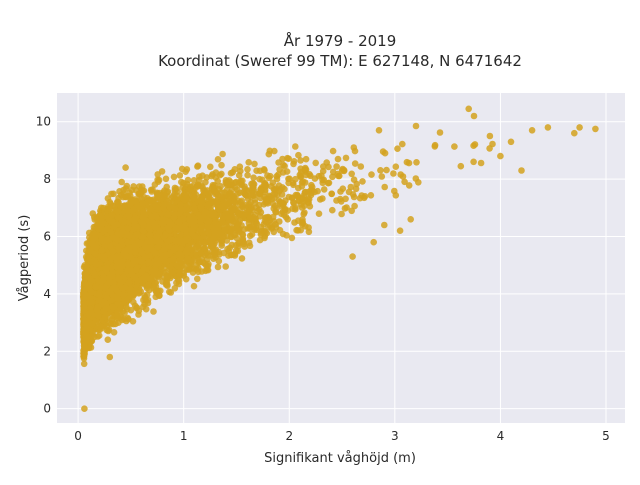 This screenshot has width=640, height=485. Describe the element at coordinates (340, 40) in the screenshot. I see `chart-title-line1: År 1979 - 2019` at that location.